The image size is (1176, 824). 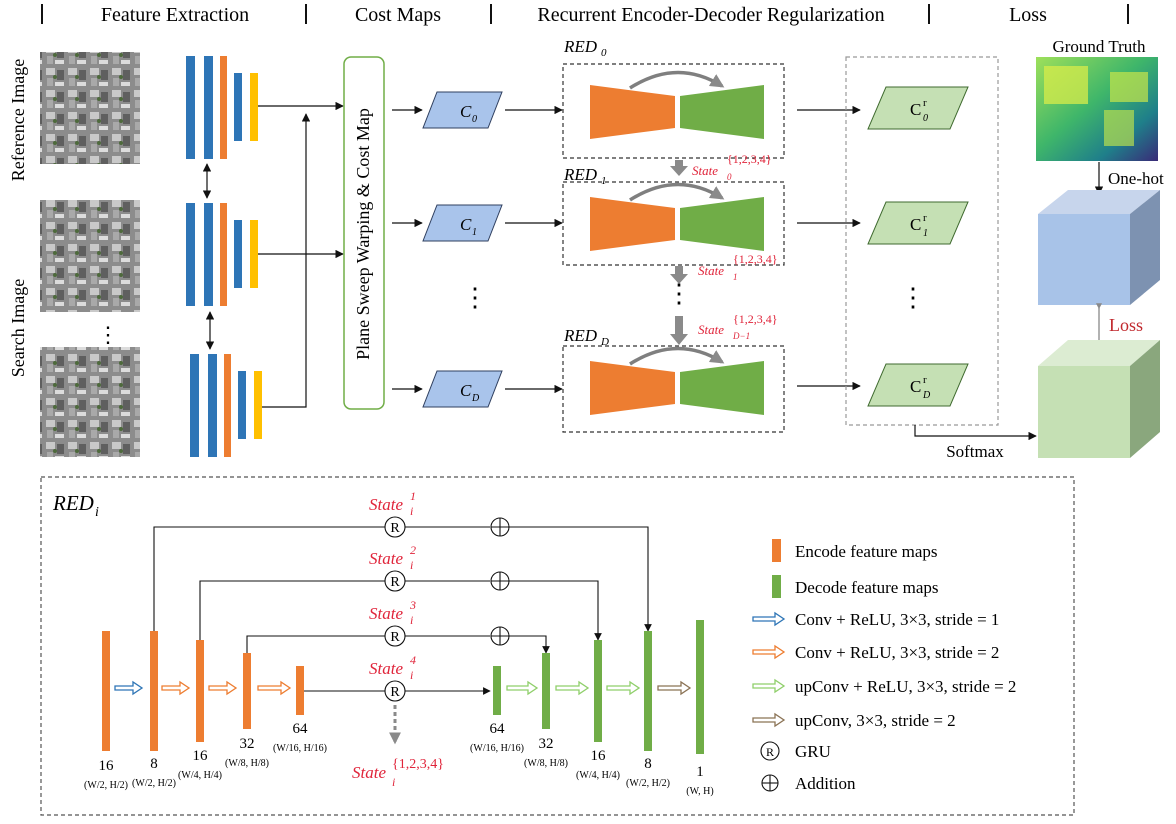 I want to click on skip-connections, so click(x=402, y=610).